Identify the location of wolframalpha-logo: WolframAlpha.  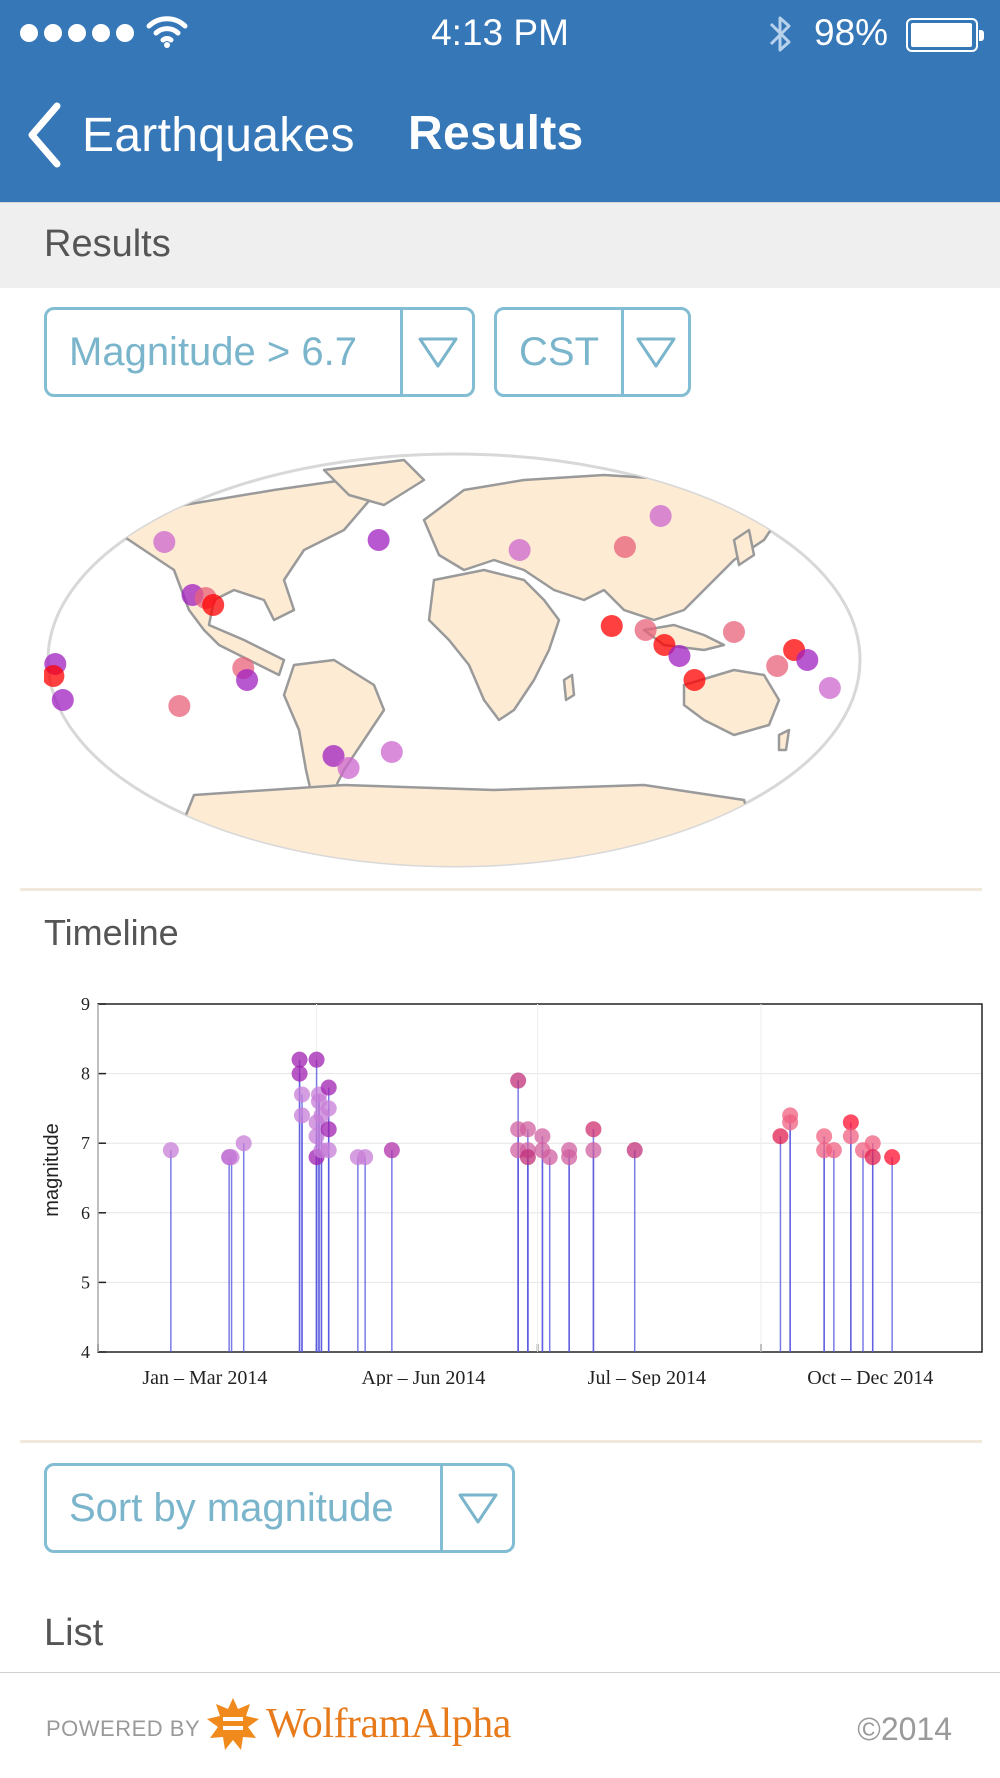
(358, 1724).